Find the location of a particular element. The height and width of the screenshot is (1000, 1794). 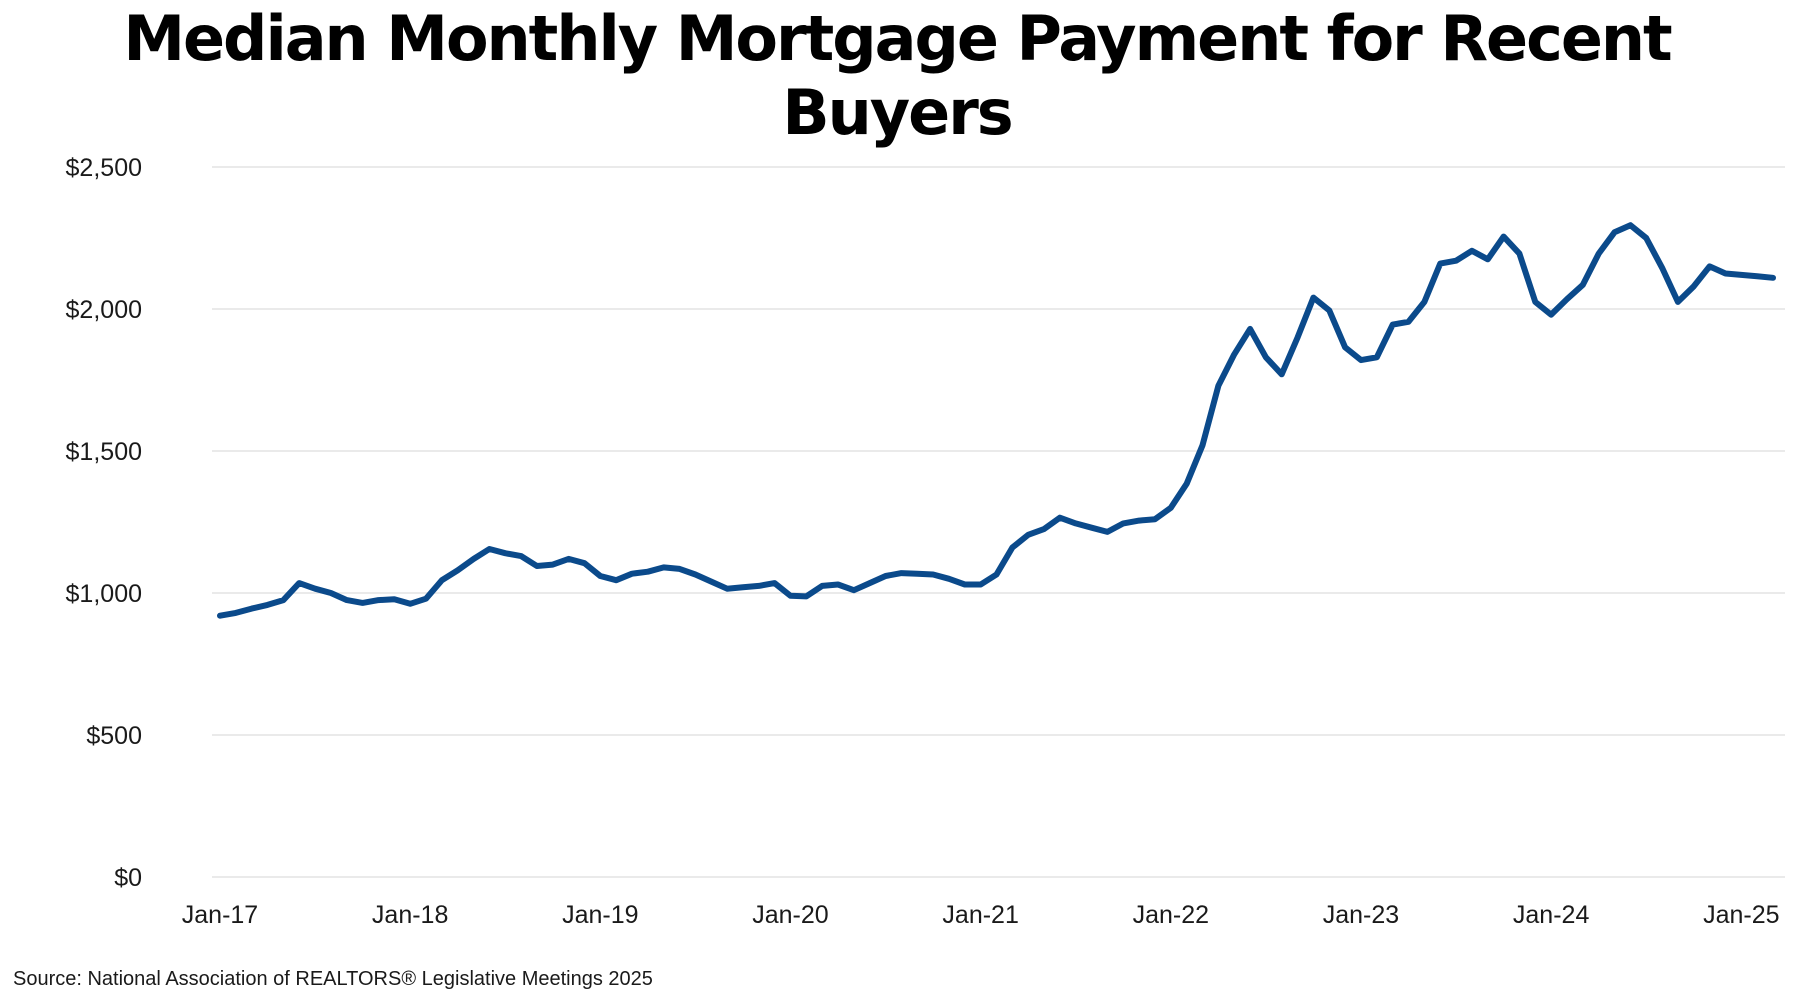

y-tick-label: $500 is located at coordinates (114, 736).